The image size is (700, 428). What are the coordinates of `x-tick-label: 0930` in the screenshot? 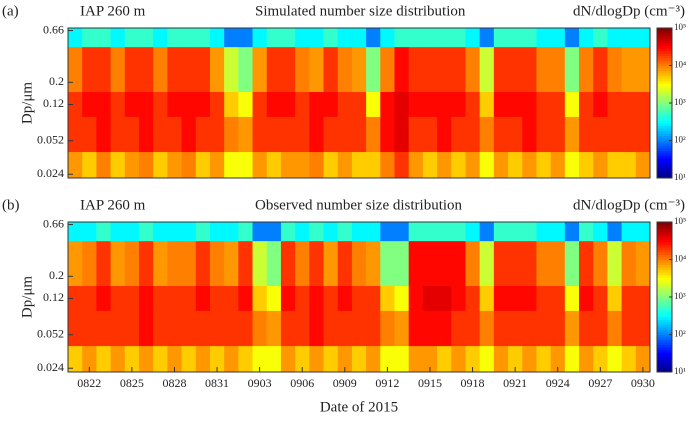 It's located at (643, 383).